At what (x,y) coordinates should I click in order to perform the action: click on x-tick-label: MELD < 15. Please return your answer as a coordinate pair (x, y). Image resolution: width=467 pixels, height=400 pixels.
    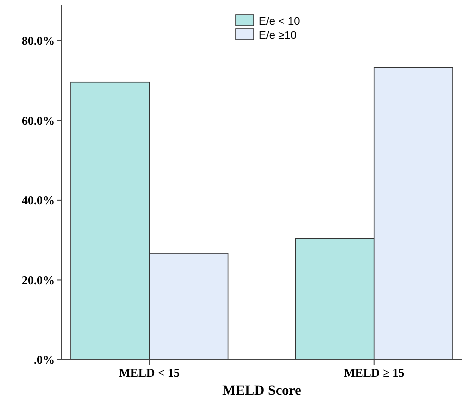
    Looking at the image, I should click on (149, 373).